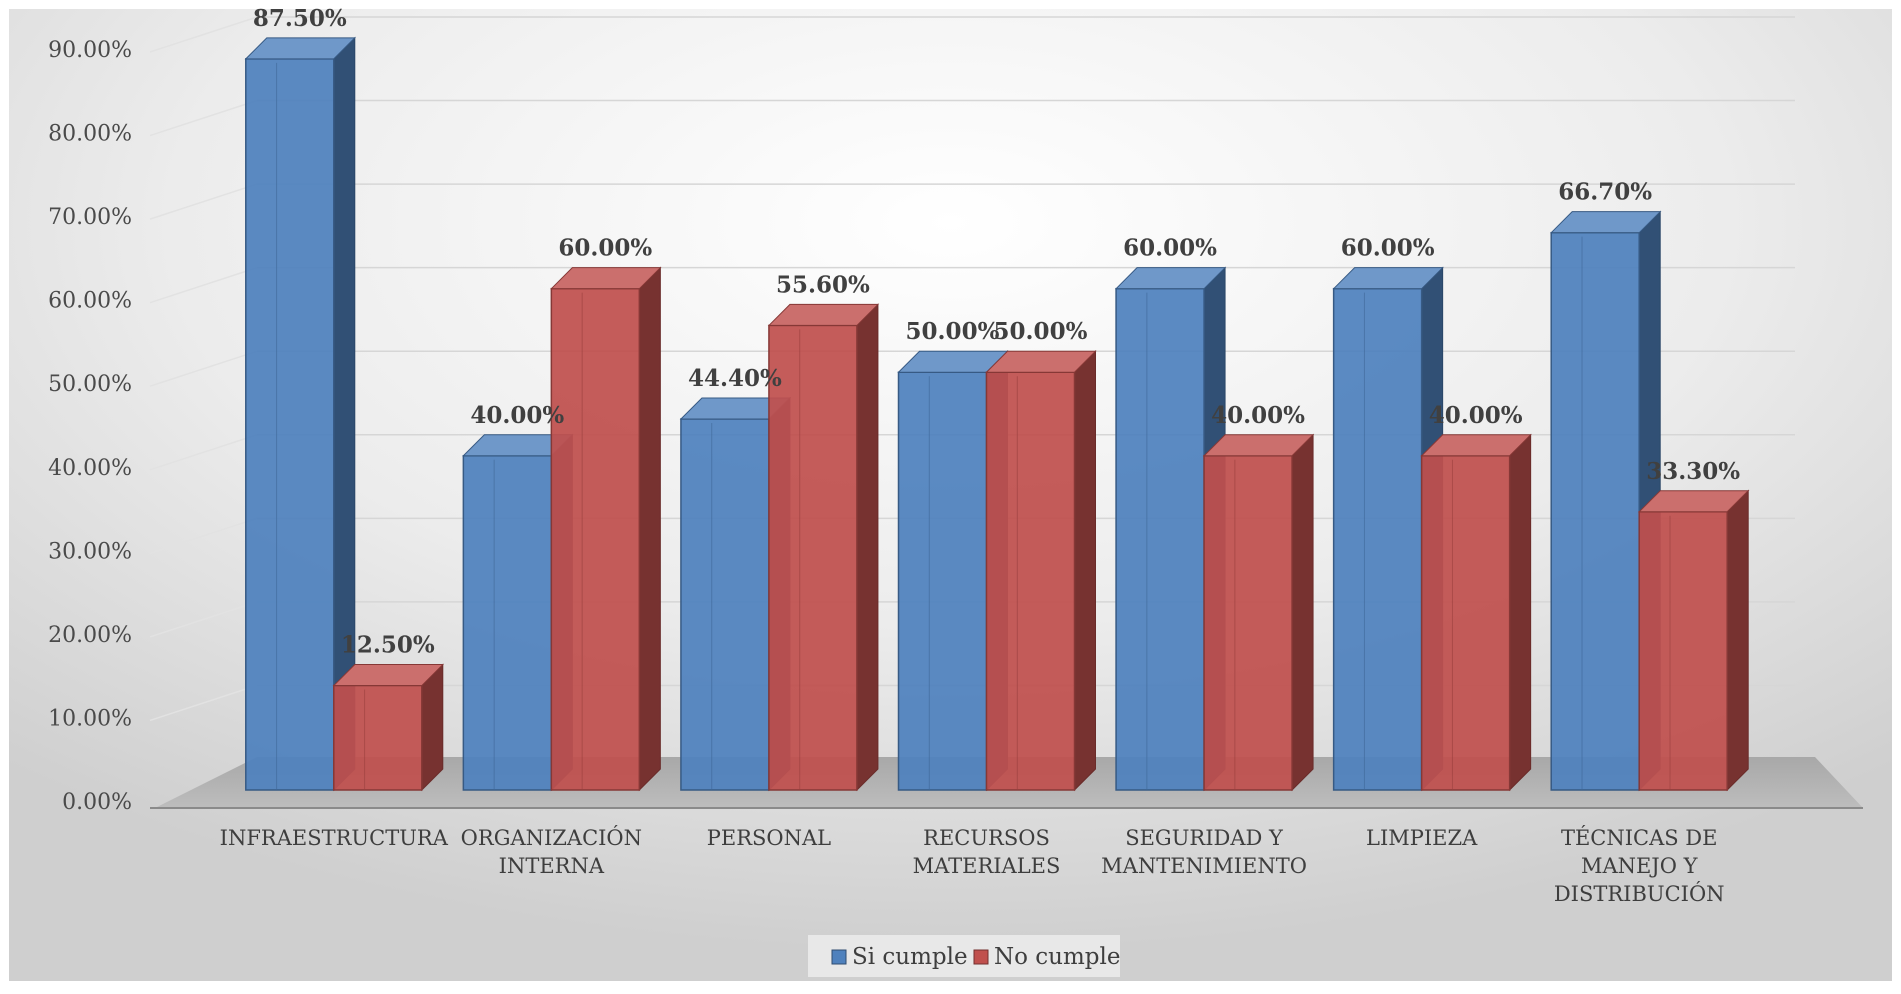 This screenshot has width=1901, height=994. What do you see at coordinates (1640, 866) in the screenshot?
I see `category-label: MANEJO Y` at bounding box center [1640, 866].